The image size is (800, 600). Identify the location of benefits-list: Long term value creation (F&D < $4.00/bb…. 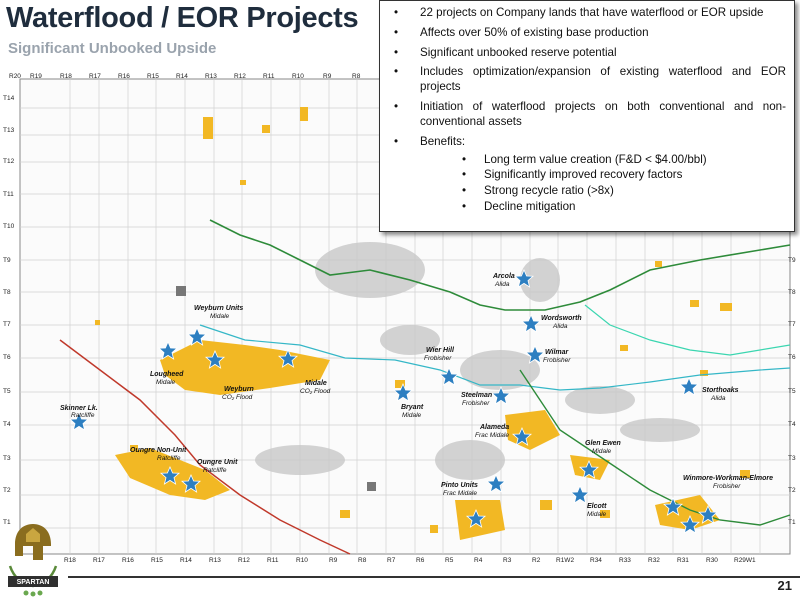
(603, 184).